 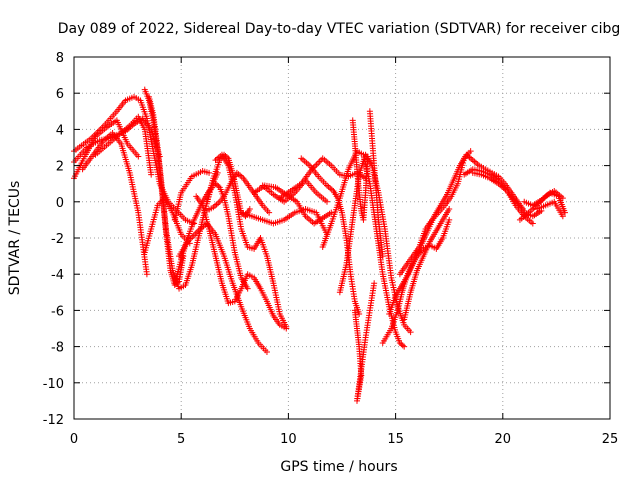 What do you see at coordinates (57, 275) in the screenshot?
I see `y-tick-label: -4` at bounding box center [57, 275].